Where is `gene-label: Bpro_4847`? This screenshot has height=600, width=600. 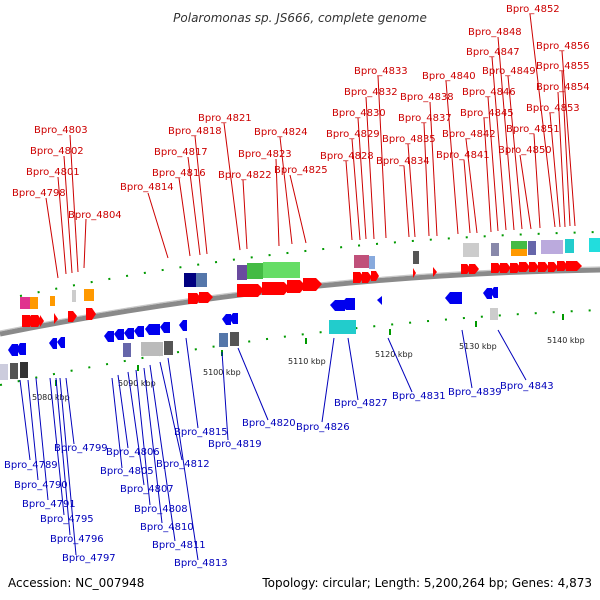
gene-label: Bpro_4847 is located at coordinates (493, 52).